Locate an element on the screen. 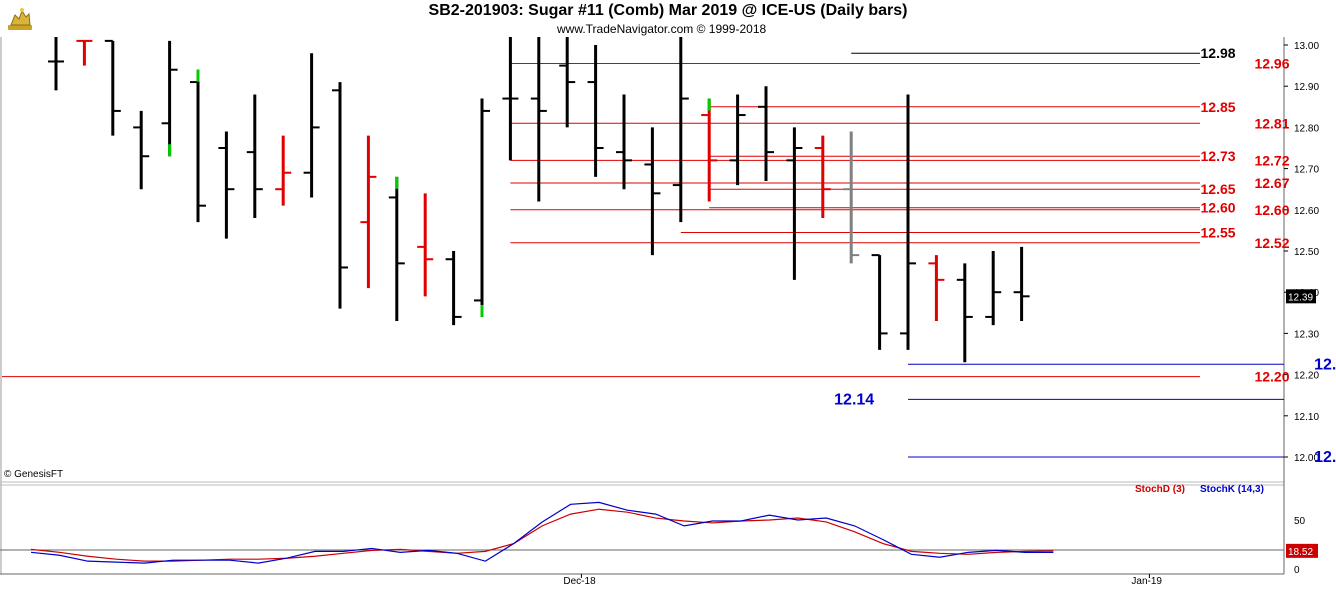 The image size is (1336, 591). price-tick-label: 12.90 is located at coordinates (1306, 87).